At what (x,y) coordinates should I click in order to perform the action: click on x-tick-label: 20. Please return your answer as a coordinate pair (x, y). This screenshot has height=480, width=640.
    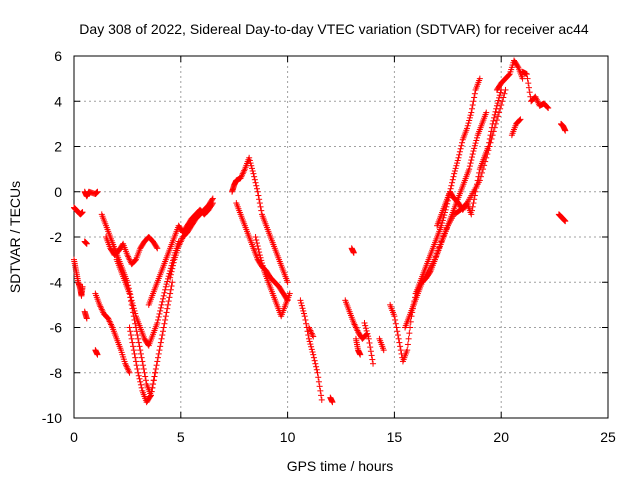
    Looking at the image, I should click on (501, 437).